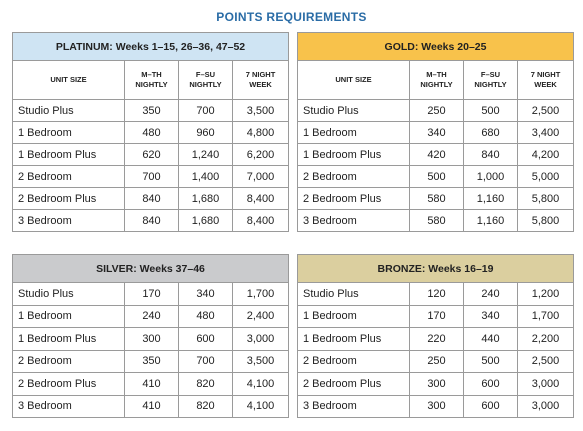 The width and height of the screenshot is (583, 431). Describe the element at coordinates (490, 220) in the screenshot. I see `points-cell: 1,160` at that location.